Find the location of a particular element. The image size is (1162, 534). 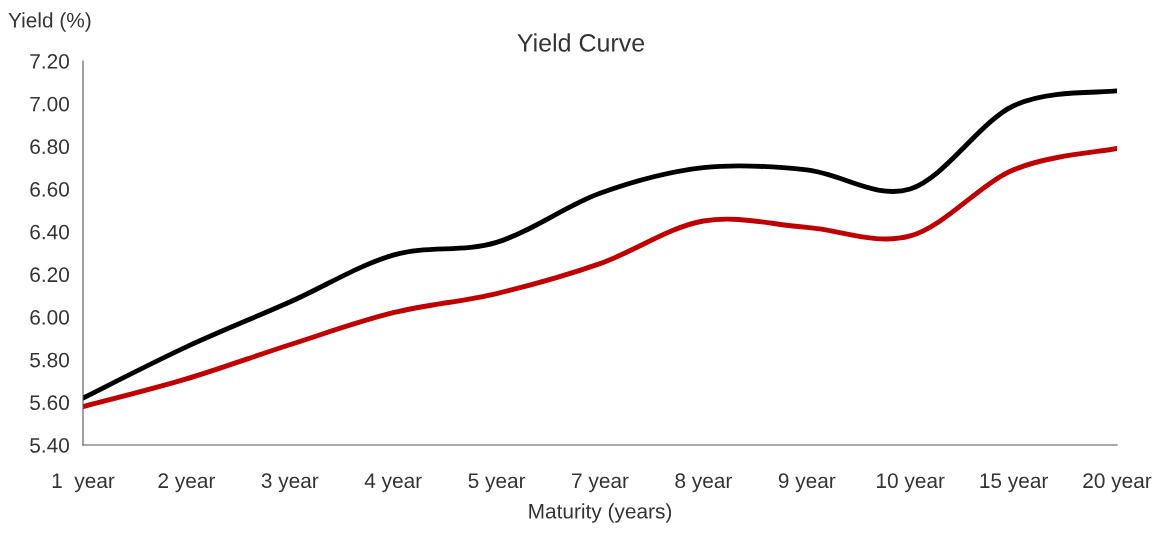

y-tick-label: 6.60 is located at coordinates (49, 189).